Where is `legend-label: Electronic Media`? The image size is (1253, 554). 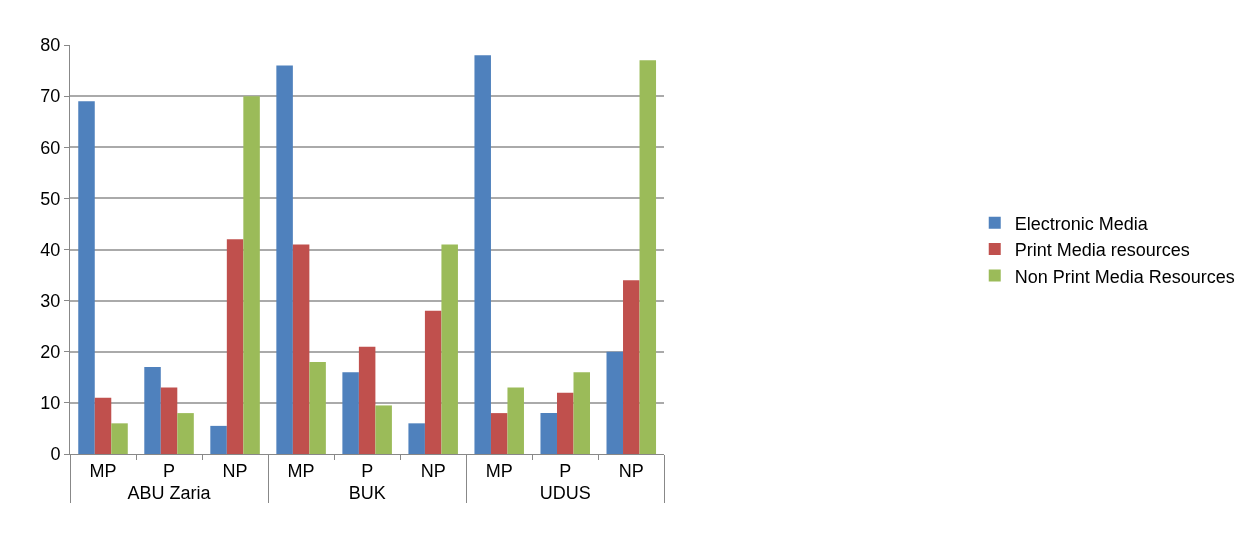
legend-label: Electronic Media is located at coordinates (1081, 223).